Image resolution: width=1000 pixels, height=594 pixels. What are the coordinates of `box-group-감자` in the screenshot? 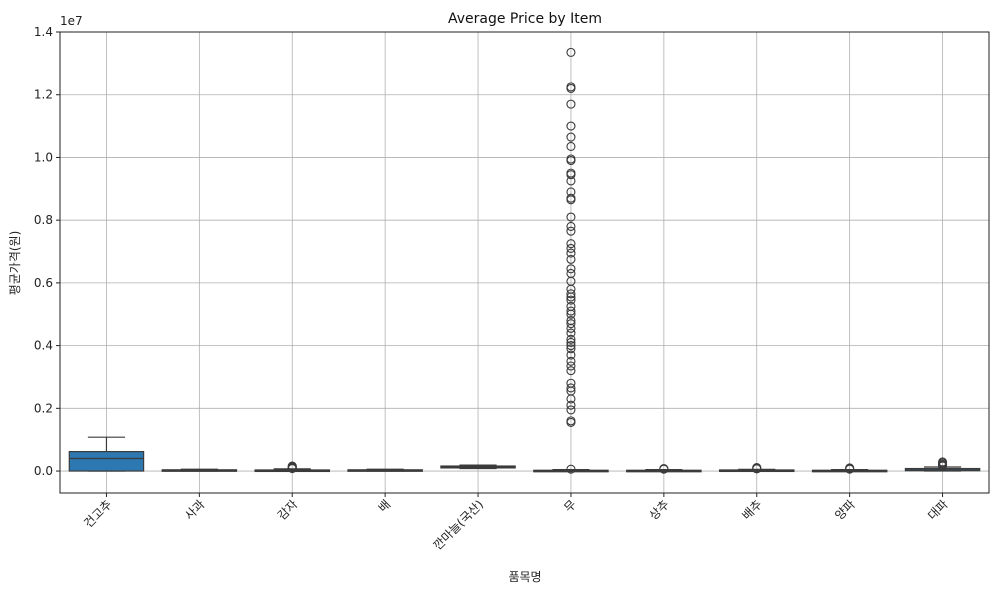 It's located at (292, 467).